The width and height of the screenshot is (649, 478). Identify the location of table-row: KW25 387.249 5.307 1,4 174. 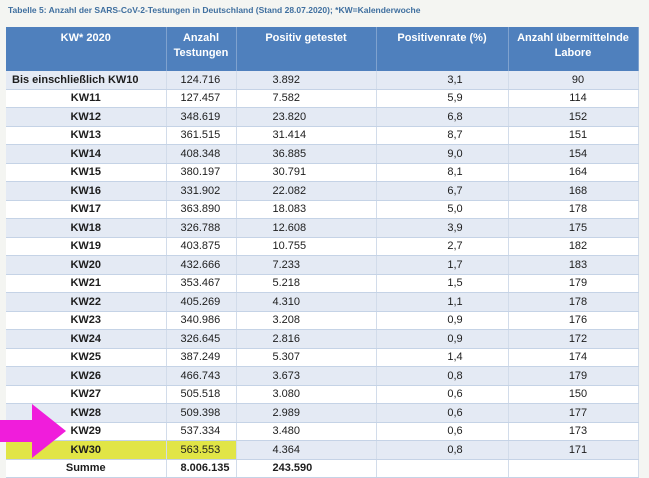
(322, 357).